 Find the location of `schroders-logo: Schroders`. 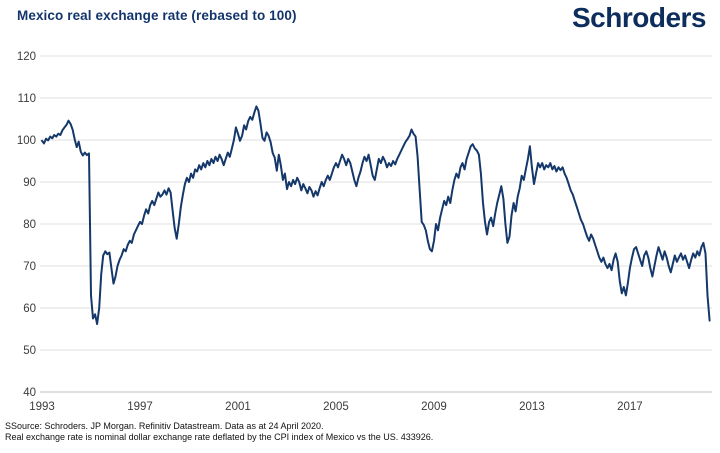

schroders-logo: Schroders is located at coordinates (639, 17).